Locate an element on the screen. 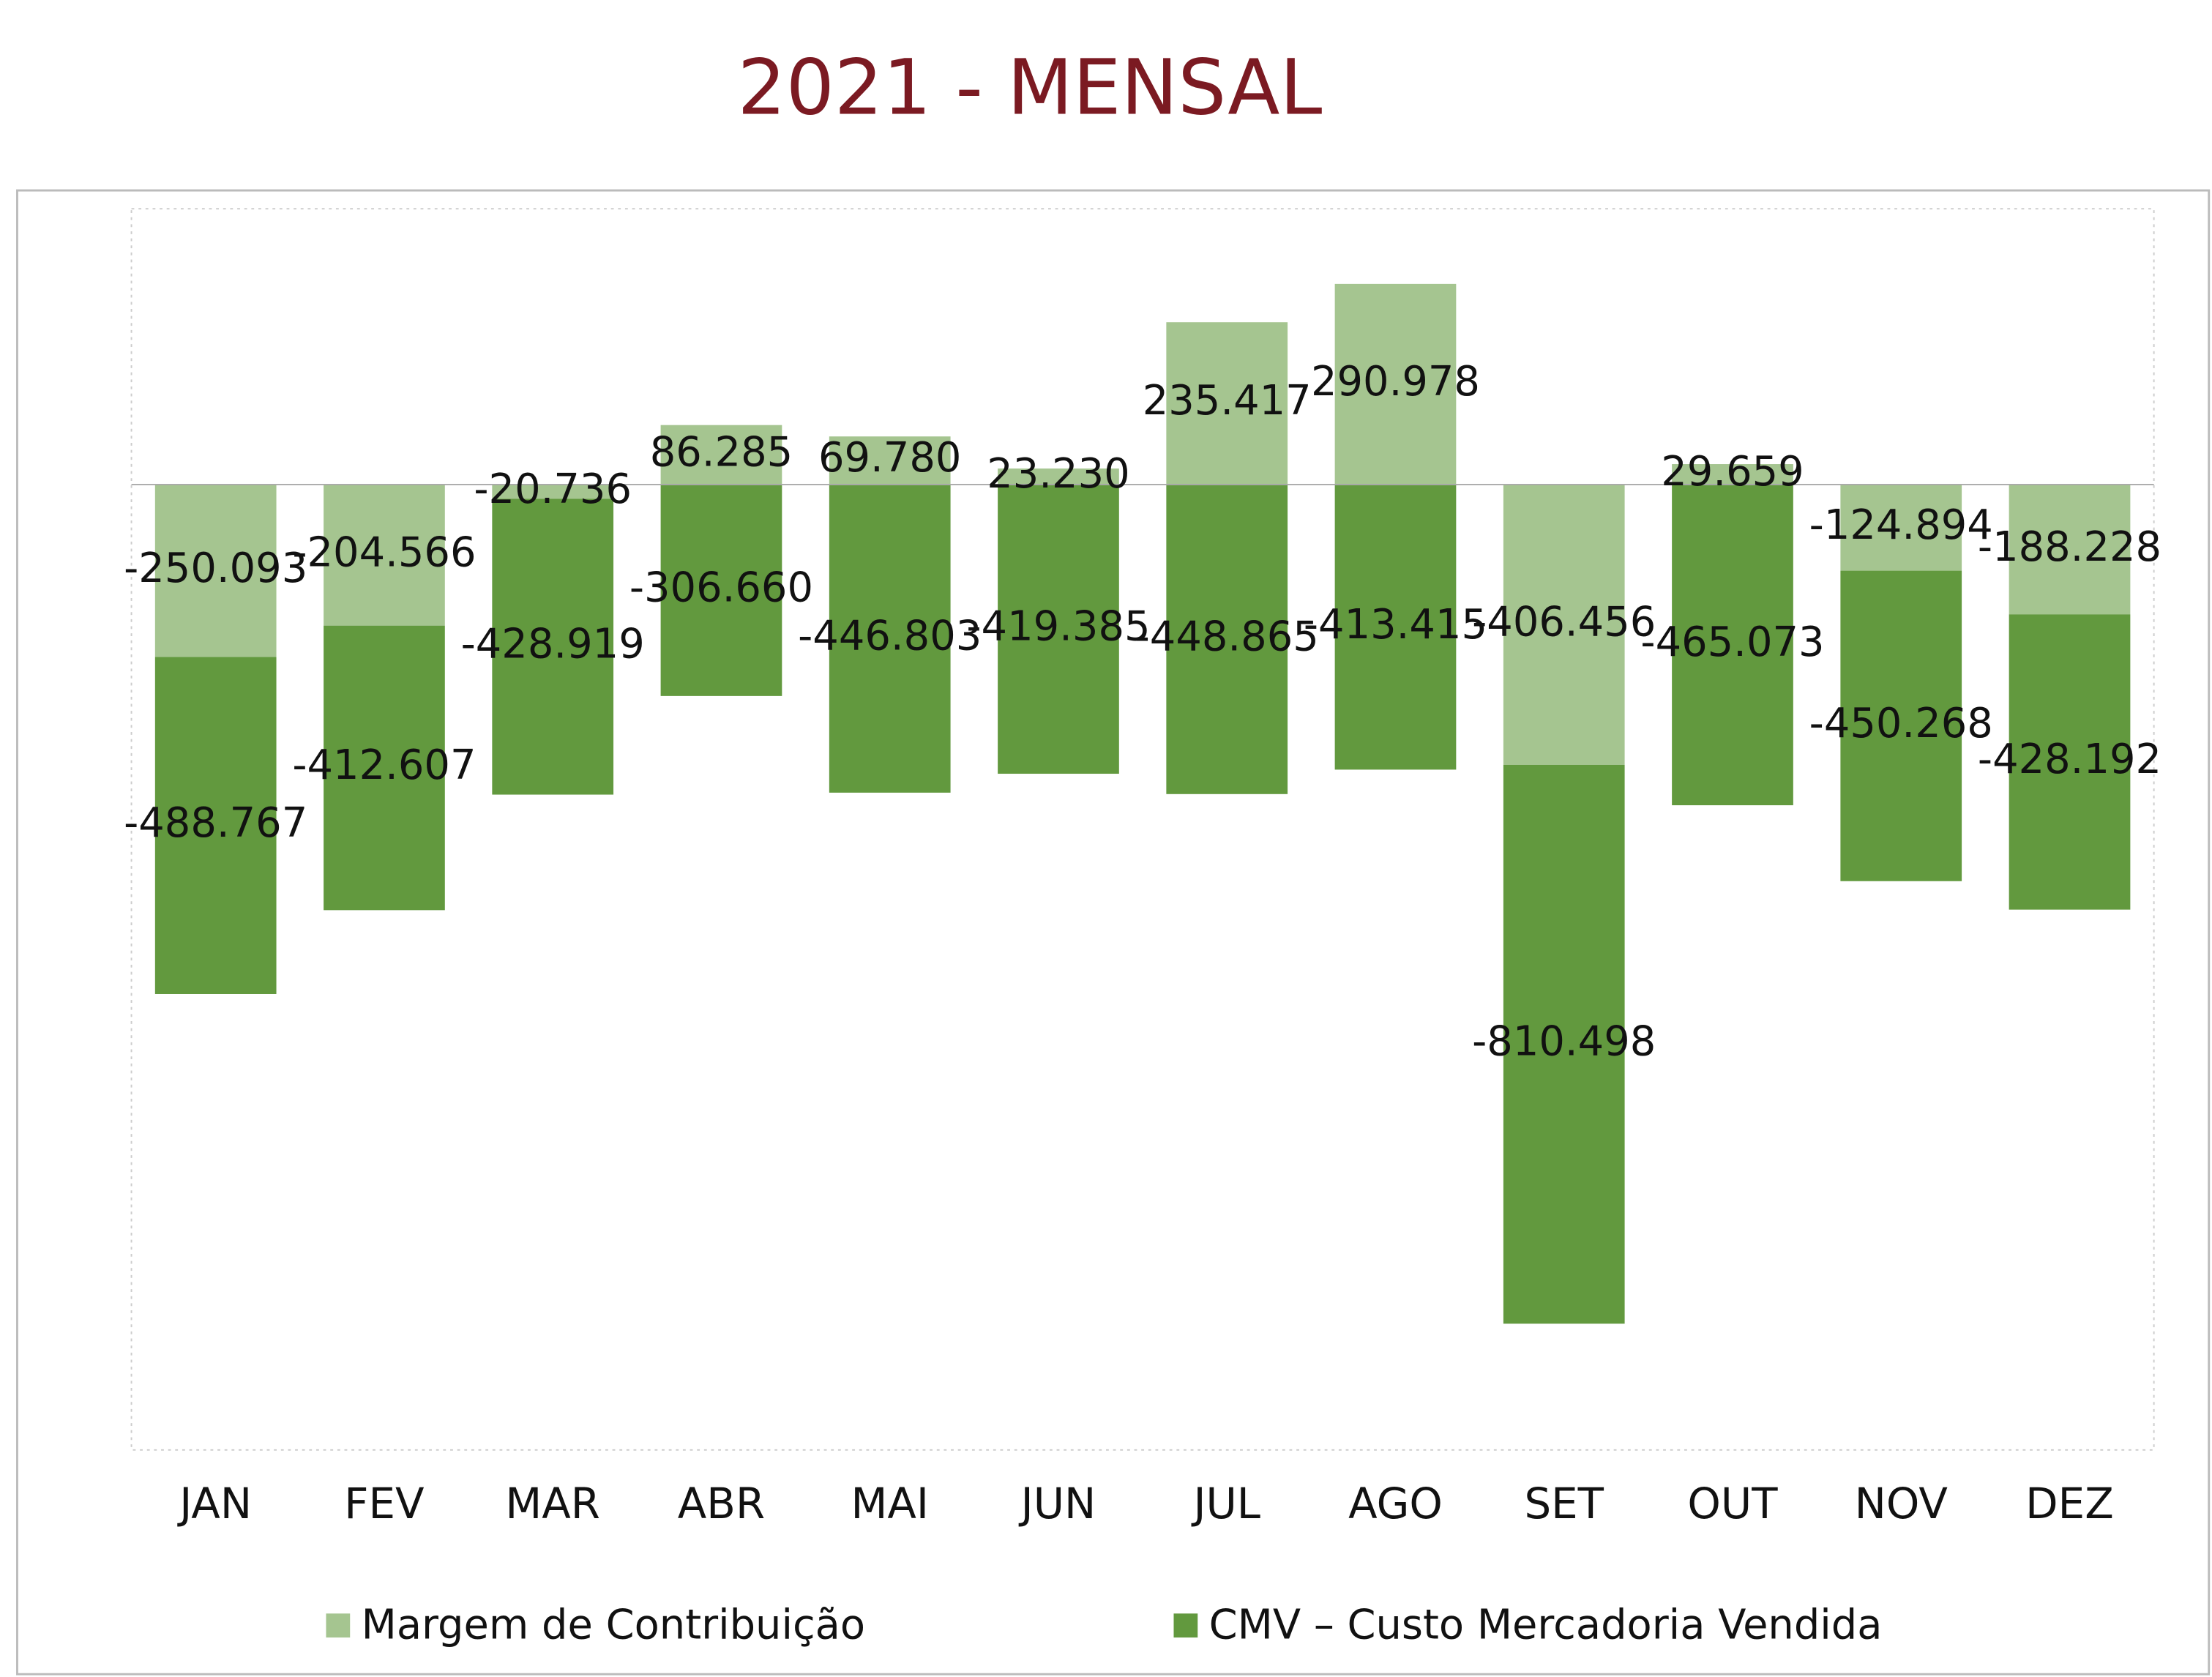  x-tick-label: OUT is located at coordinates (1733, 1504).